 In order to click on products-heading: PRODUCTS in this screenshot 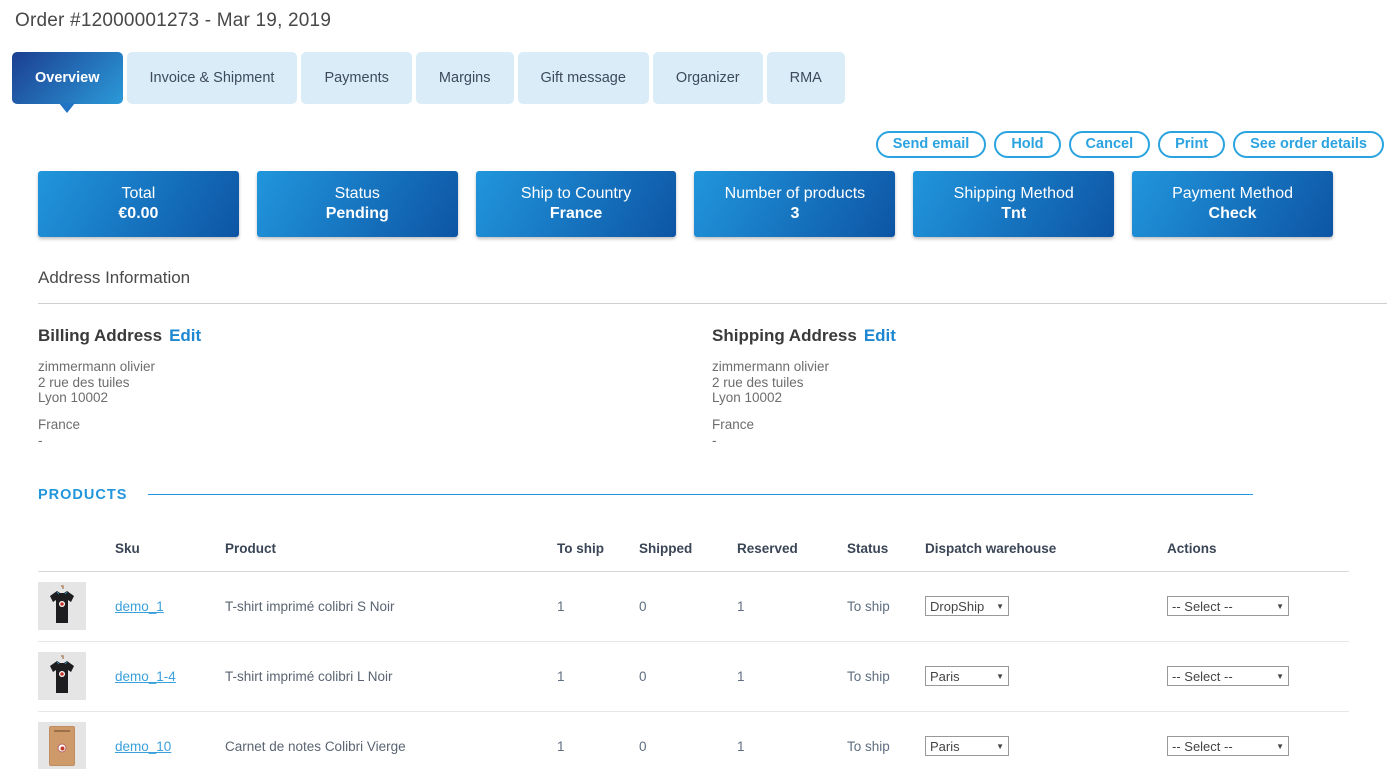, I will do `click(83, 494)`.